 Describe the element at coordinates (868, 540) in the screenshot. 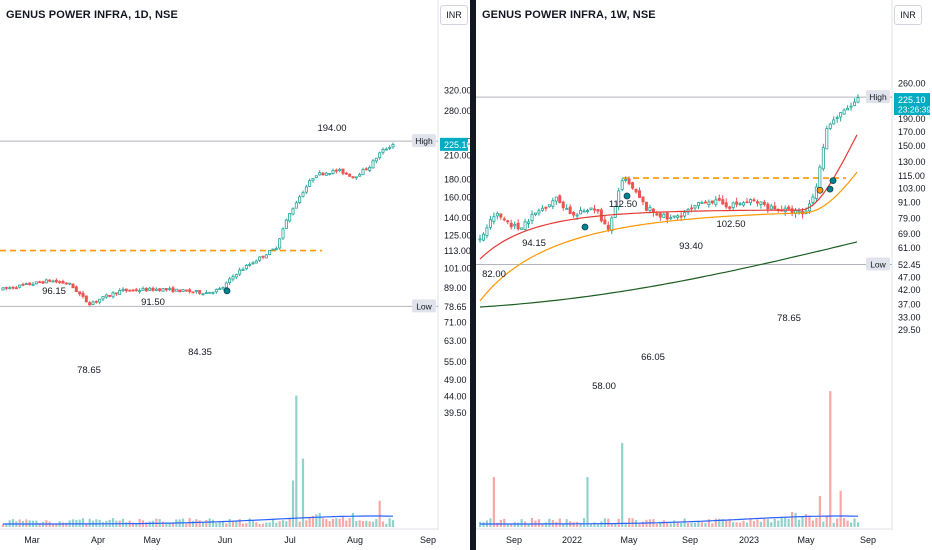

I see `x-tick-label: Sep` at that location.